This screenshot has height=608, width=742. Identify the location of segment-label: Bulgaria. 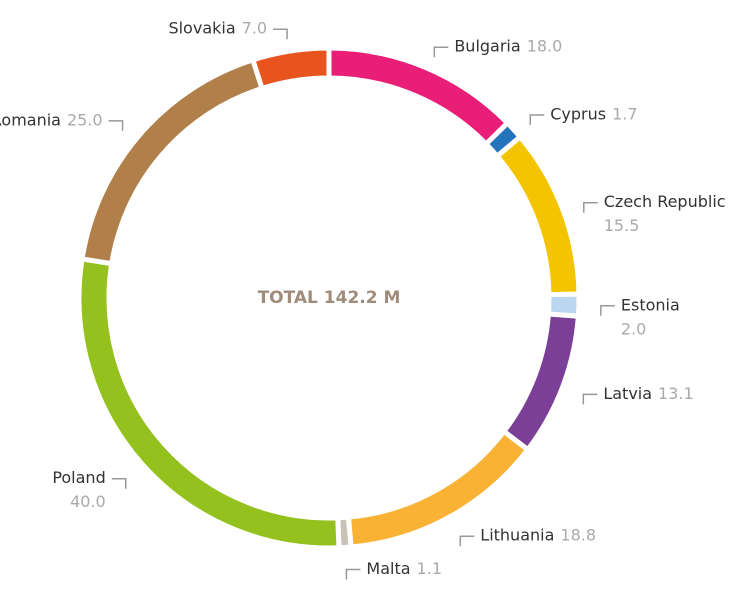
(487, 46).